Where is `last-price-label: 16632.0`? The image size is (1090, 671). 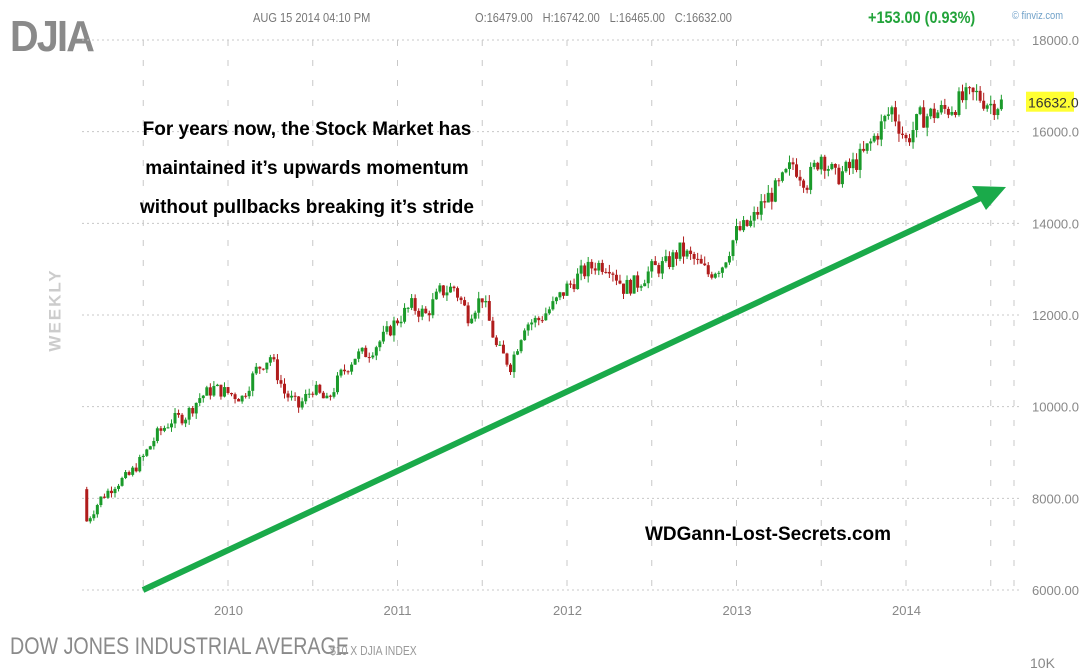
last-price-label: 16632.0 is located at coordinates (1053, 103).